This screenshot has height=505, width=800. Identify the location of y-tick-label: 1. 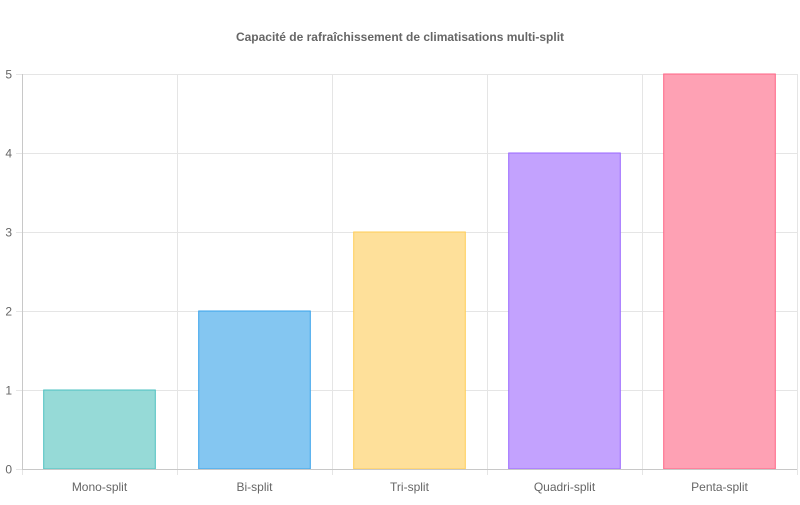
(8, 391).